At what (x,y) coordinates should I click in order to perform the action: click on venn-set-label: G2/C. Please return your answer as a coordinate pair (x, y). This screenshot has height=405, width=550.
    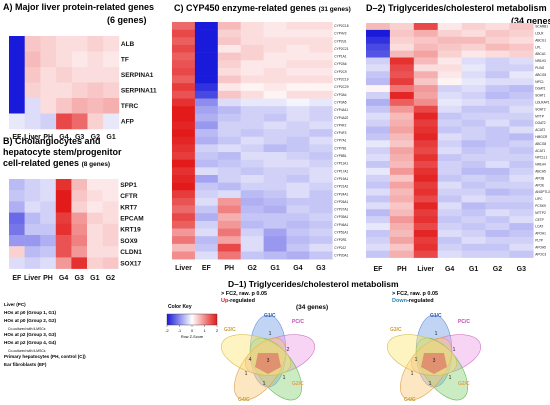
    Looking at the image, I should click on (298, 384).